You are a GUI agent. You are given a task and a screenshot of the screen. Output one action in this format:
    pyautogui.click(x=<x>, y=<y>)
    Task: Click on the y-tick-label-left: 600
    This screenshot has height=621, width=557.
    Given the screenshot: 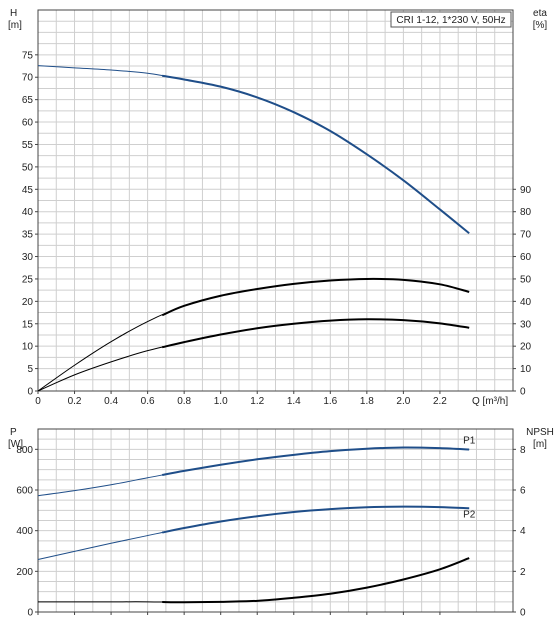 What is the action you would take?
    pyautogui.click(x=24, y=491)
    